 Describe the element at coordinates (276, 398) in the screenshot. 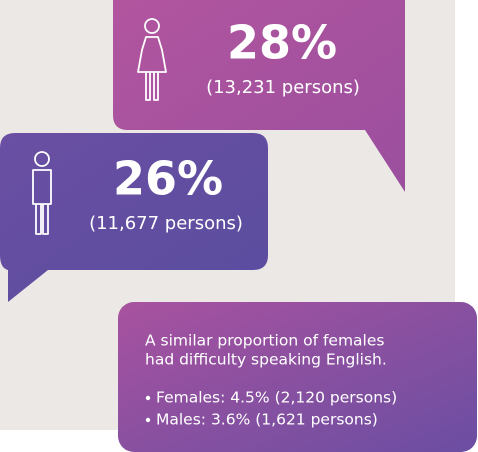

I see `note-item: Females: 4.5% (2,120 persons)` at that location.